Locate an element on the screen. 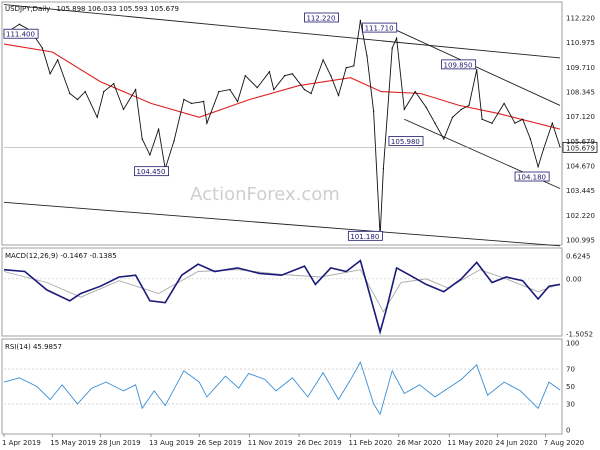 This screenshot has height=450, width=600. price-label-2: 112.220 is located at coordinates (320, 19).